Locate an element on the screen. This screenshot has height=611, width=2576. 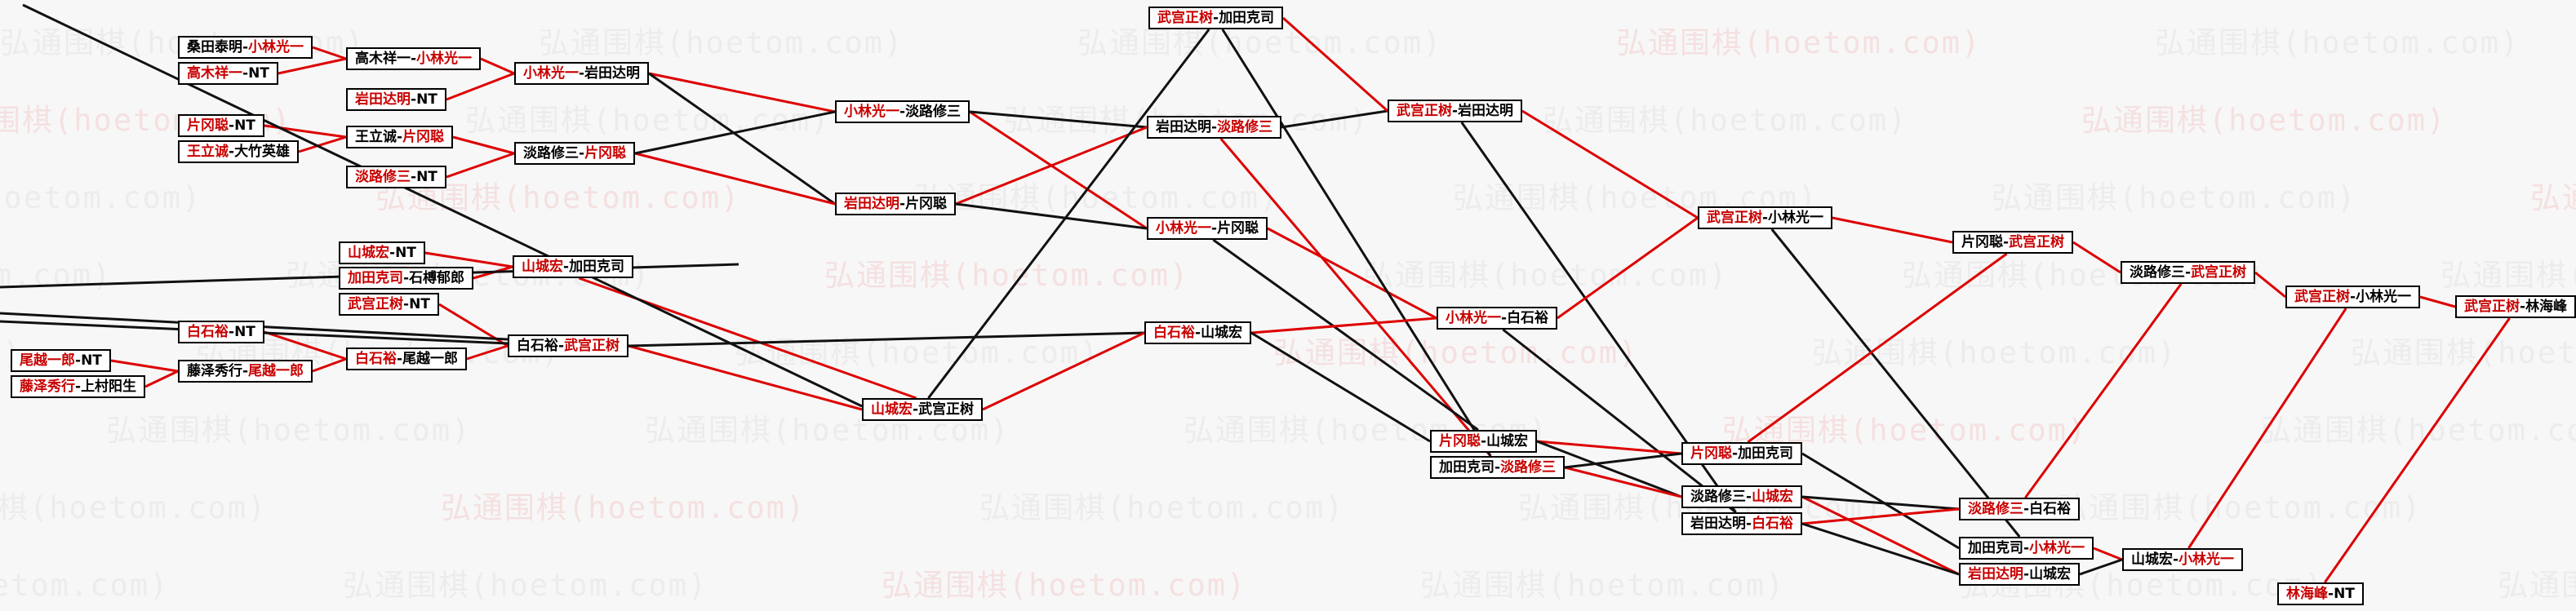
player-name-right: 片冈聪 is located at coordinates (926, 204).